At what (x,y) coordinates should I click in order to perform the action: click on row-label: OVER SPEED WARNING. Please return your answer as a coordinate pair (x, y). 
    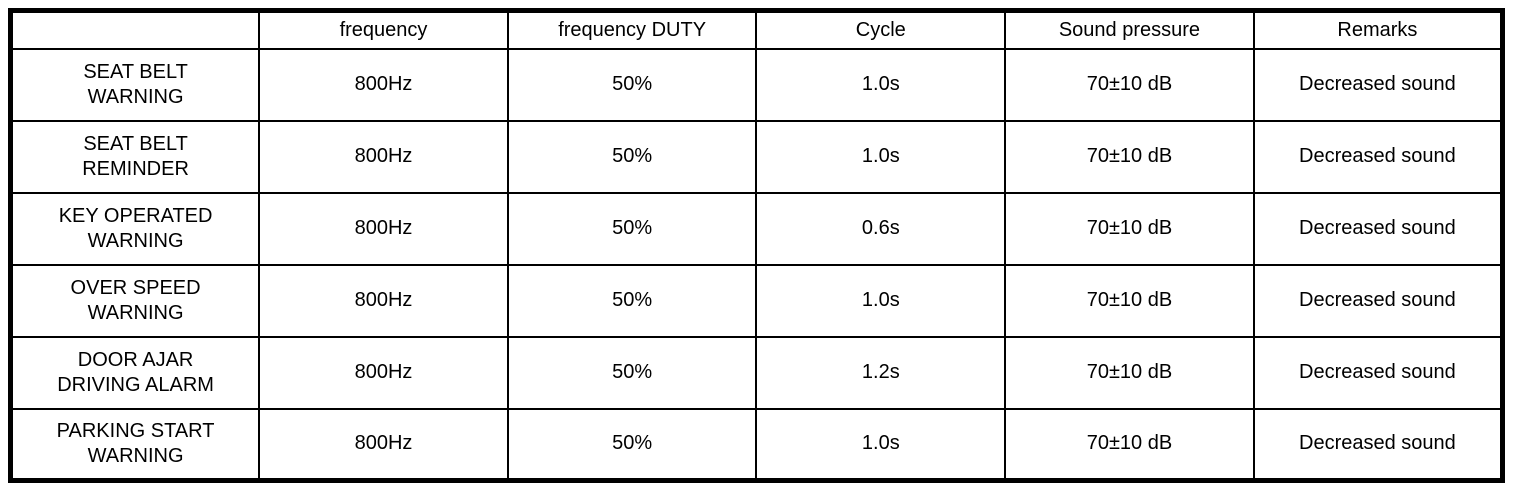
    Looking at the image, I should click on (135, 300).